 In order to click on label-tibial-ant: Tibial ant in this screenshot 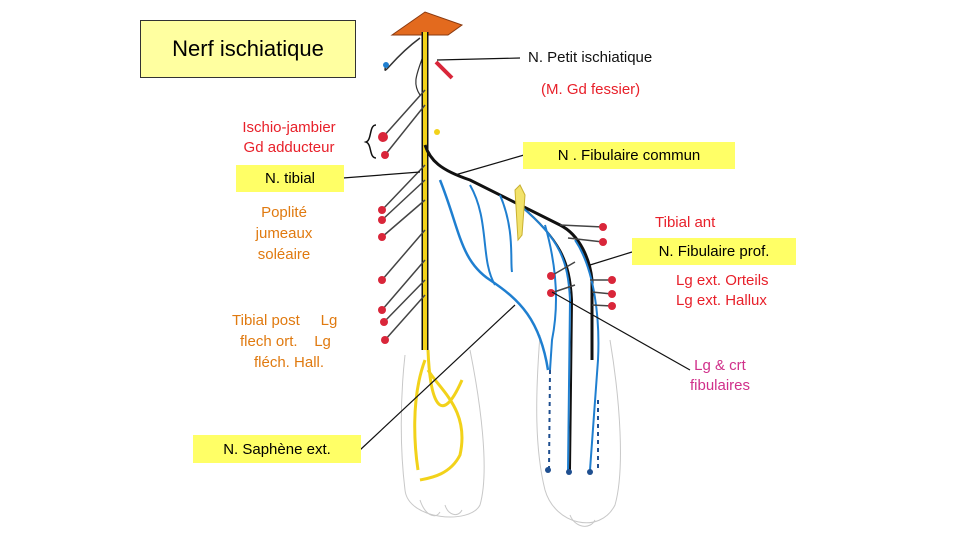, I will do `click(685, 222)`.